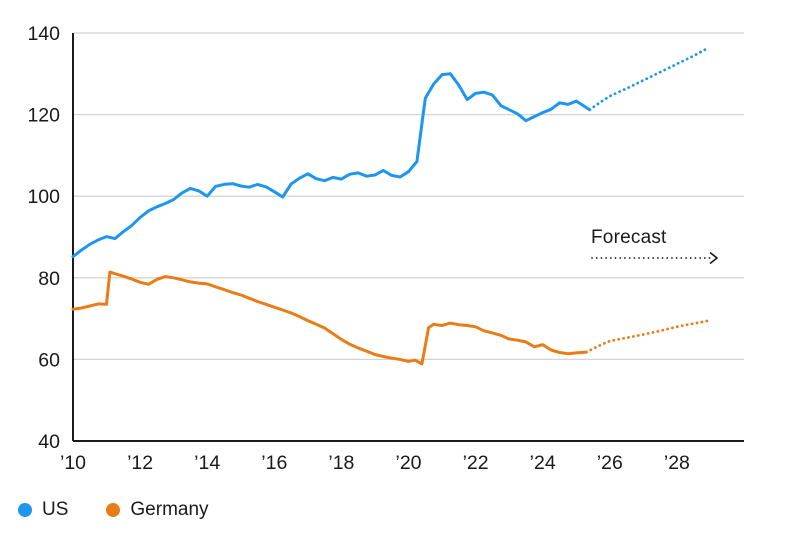 The width and height of the screenshot is (793, 547). I want to click on legend-label-us: US, so click(55, 509).